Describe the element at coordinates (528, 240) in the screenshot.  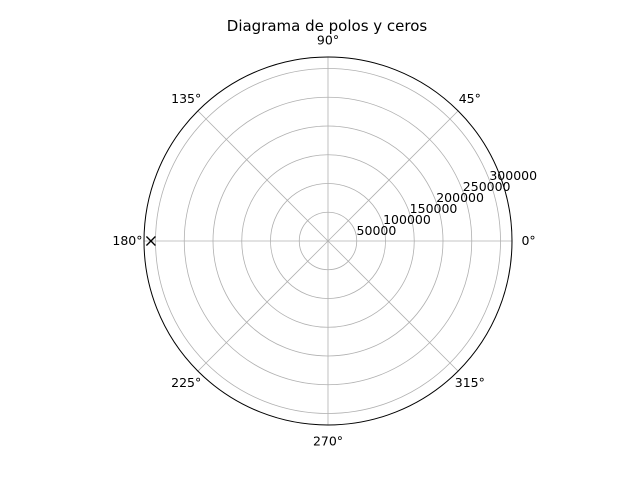
I see `angle-tick-label-0: 0°` at that location.